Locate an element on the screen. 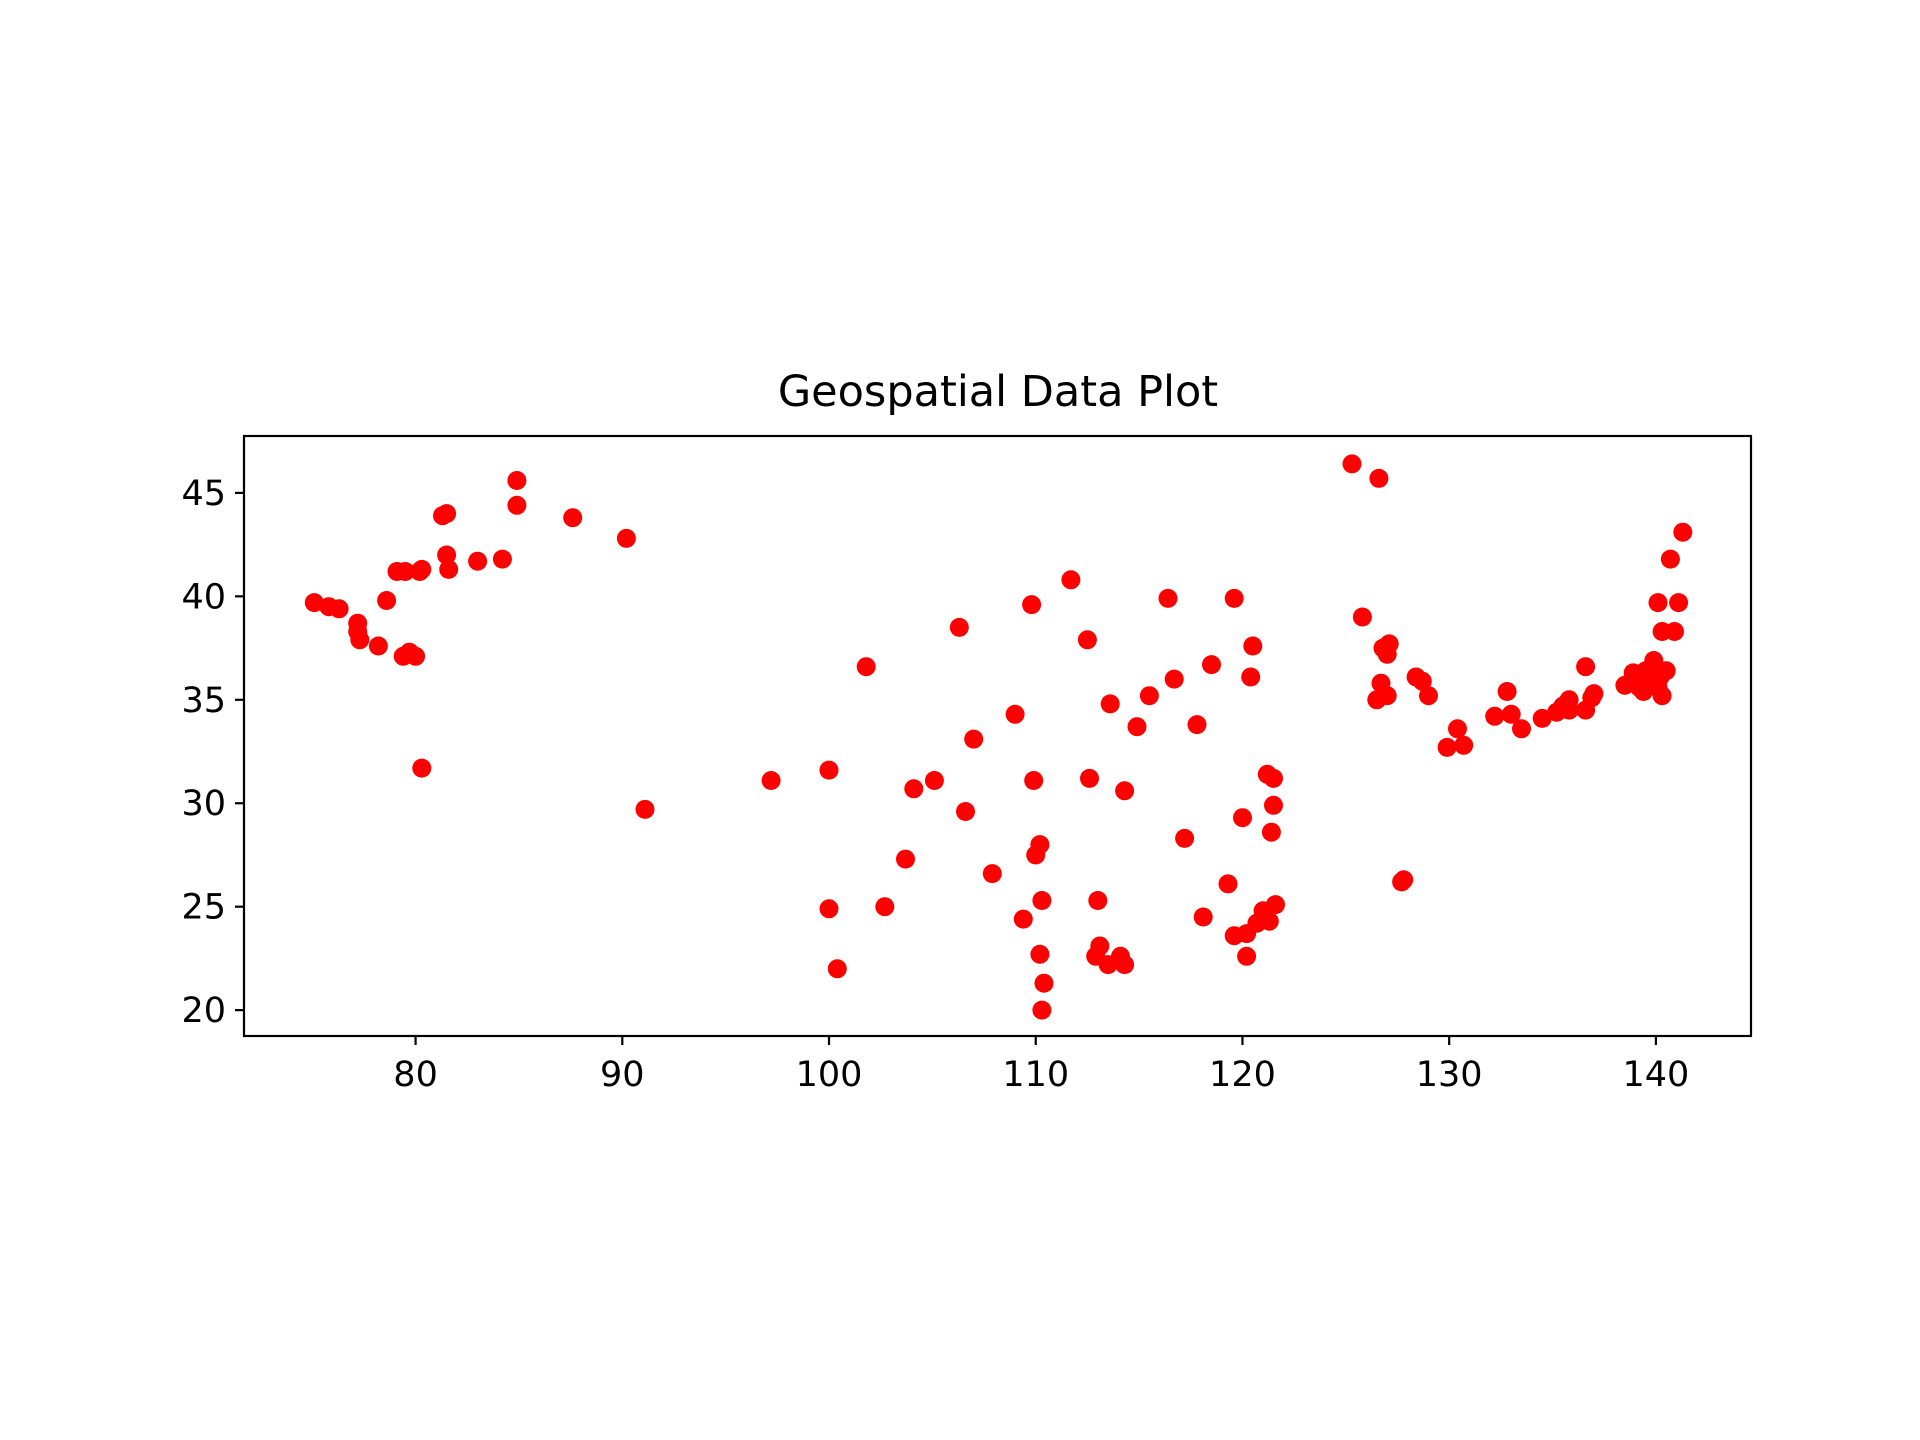  y-tick-label: 40 is located at coordinates (203, 597).